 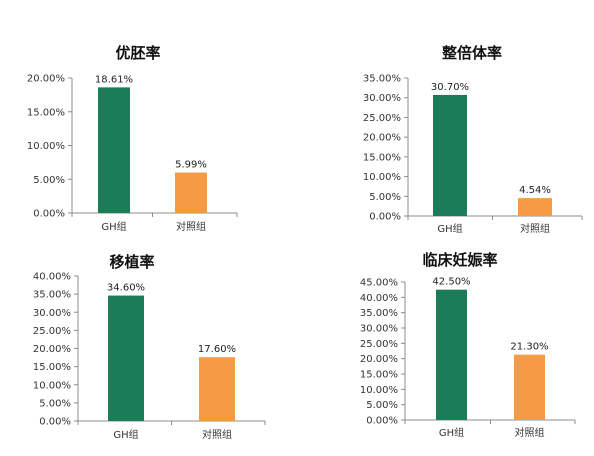 I want to click on y-tick-label: 45.00%, so click(x=379, y=283).